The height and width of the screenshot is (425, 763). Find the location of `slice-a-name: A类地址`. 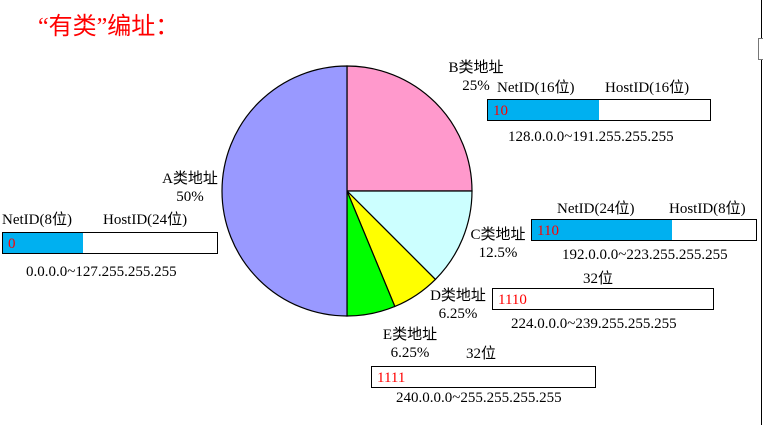

slice-a-name: A类地址 is located at coordinates (190, 179).